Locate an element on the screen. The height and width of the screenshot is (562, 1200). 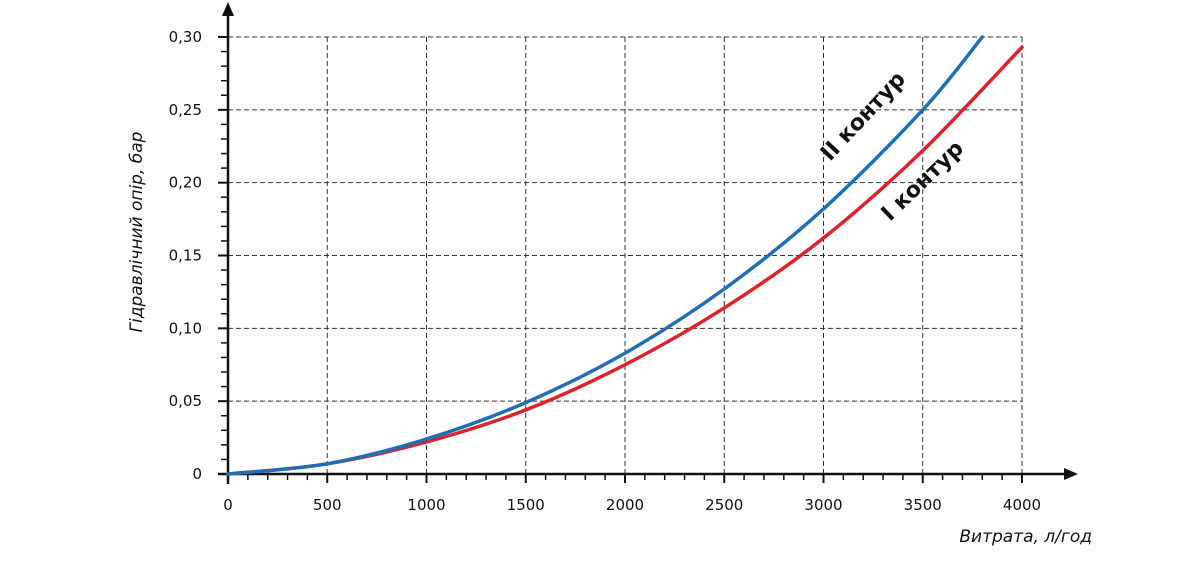
y-tick-label: 0 is located at coordinates (197, 474).